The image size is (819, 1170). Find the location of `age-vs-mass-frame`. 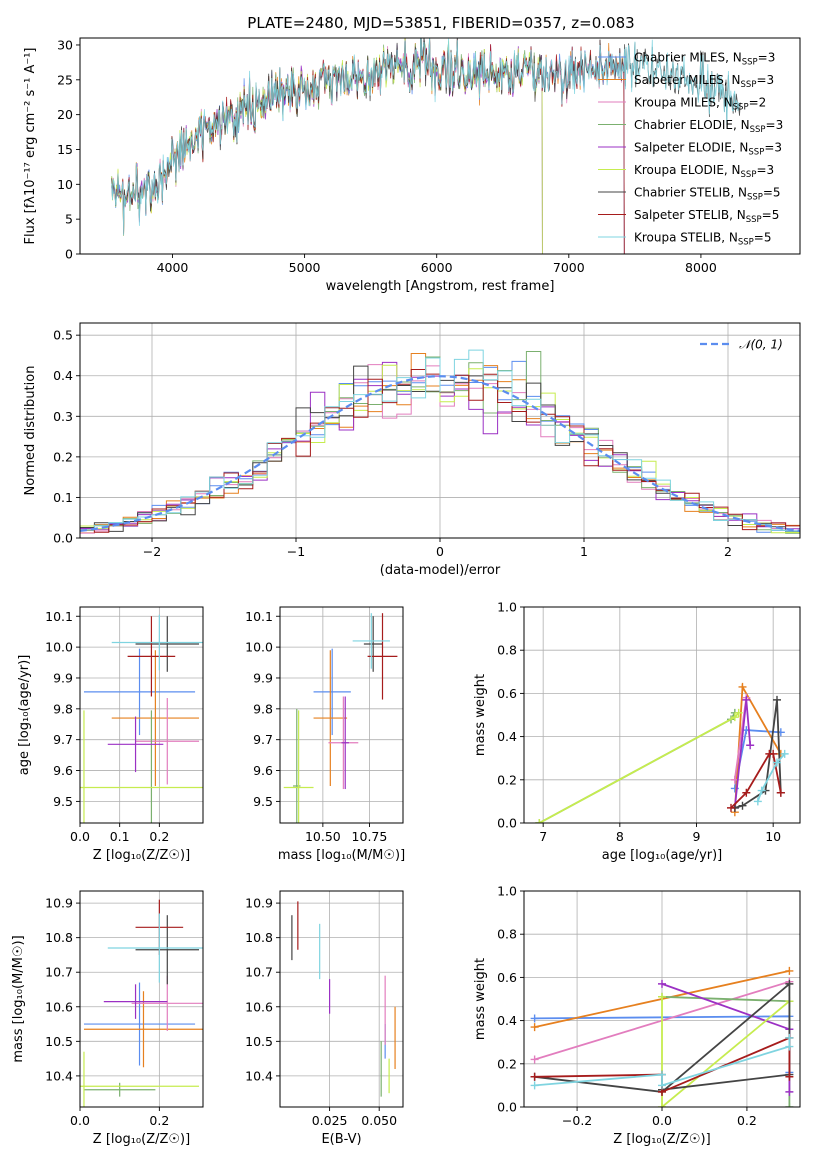

age-vs-mass-frame is located at coordinates (341, 715).